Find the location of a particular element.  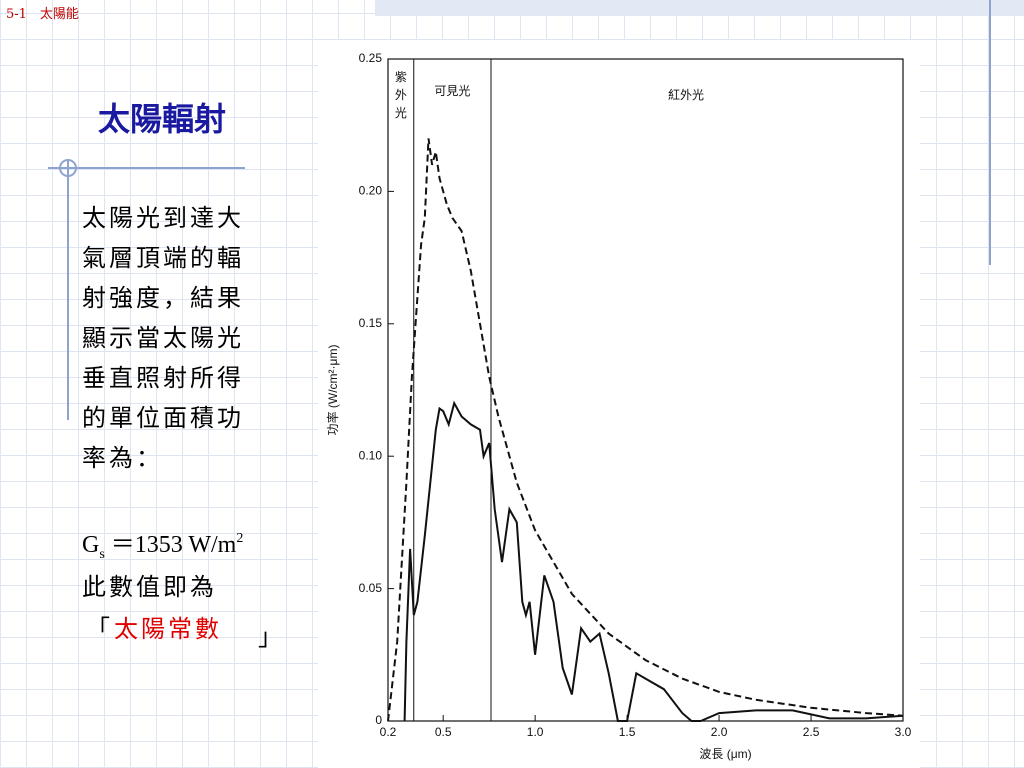

y-tick-label: 0.15 is located at coordinates (371, 323).